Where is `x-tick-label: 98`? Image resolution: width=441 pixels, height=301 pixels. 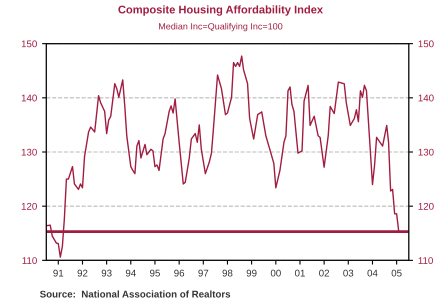 x-tick-label: 98 is located at coordinates (227, 273).